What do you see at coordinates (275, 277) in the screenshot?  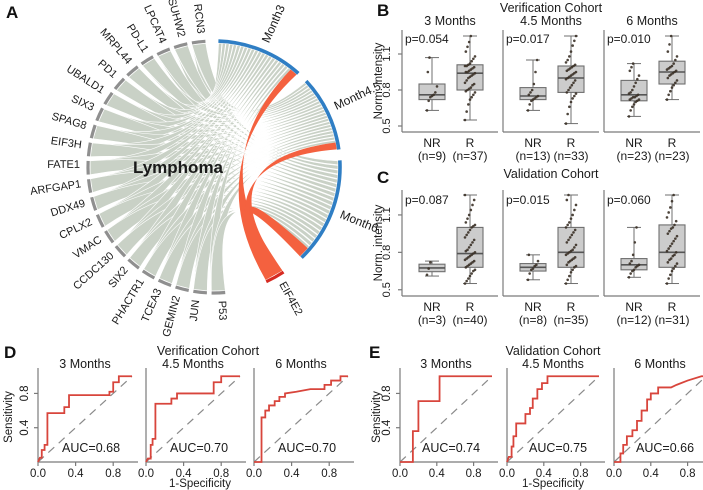 I see `arc-EIF4E2` at bounding box center [275, 277].